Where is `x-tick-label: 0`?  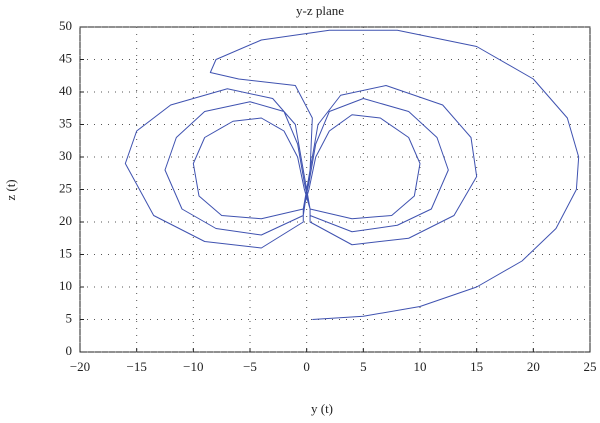
x-tick-label: 0 is located at coordinates (306, 366).